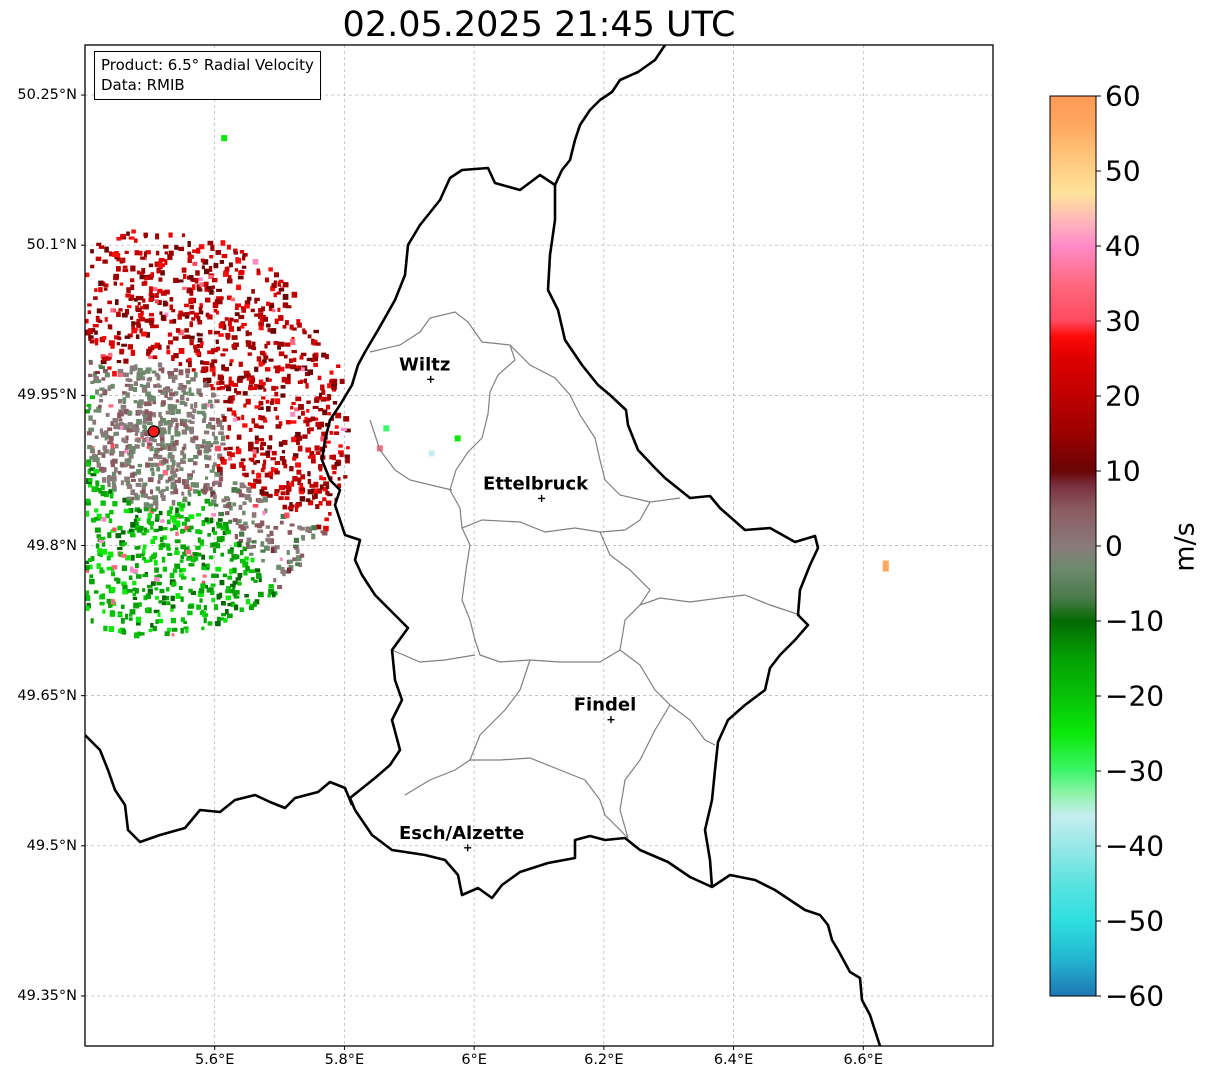 The image size is (1207, 1081). What do you see at coordinates (51, 845) in the screenshot?
I see `lat-tick-label: 49.5°N` at bounding box center [51, 845].